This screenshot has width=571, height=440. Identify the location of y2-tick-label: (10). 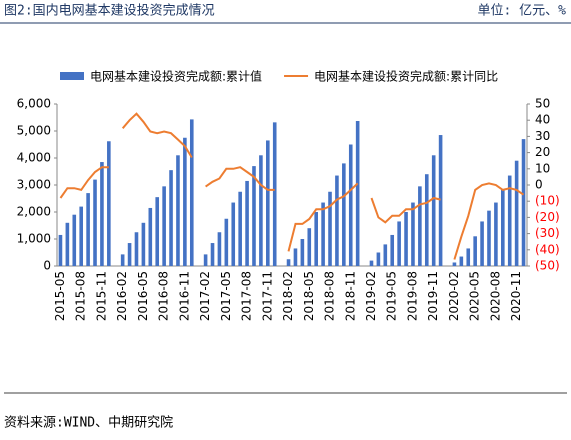
(547, 201).